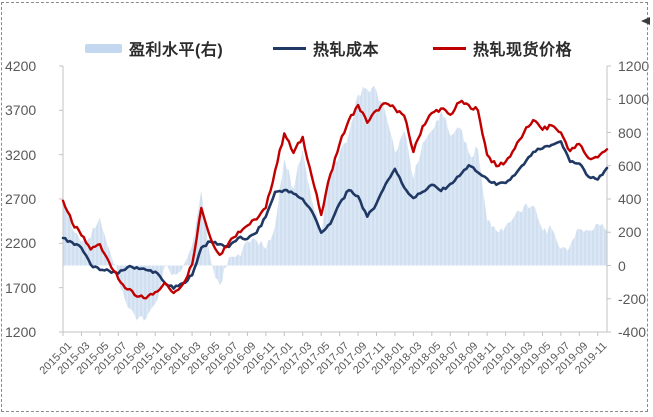  What do you see at coordinates (645, 21) in the screenshot?
I see `cursor-arrow-icon` at bounding box center [645, 21].